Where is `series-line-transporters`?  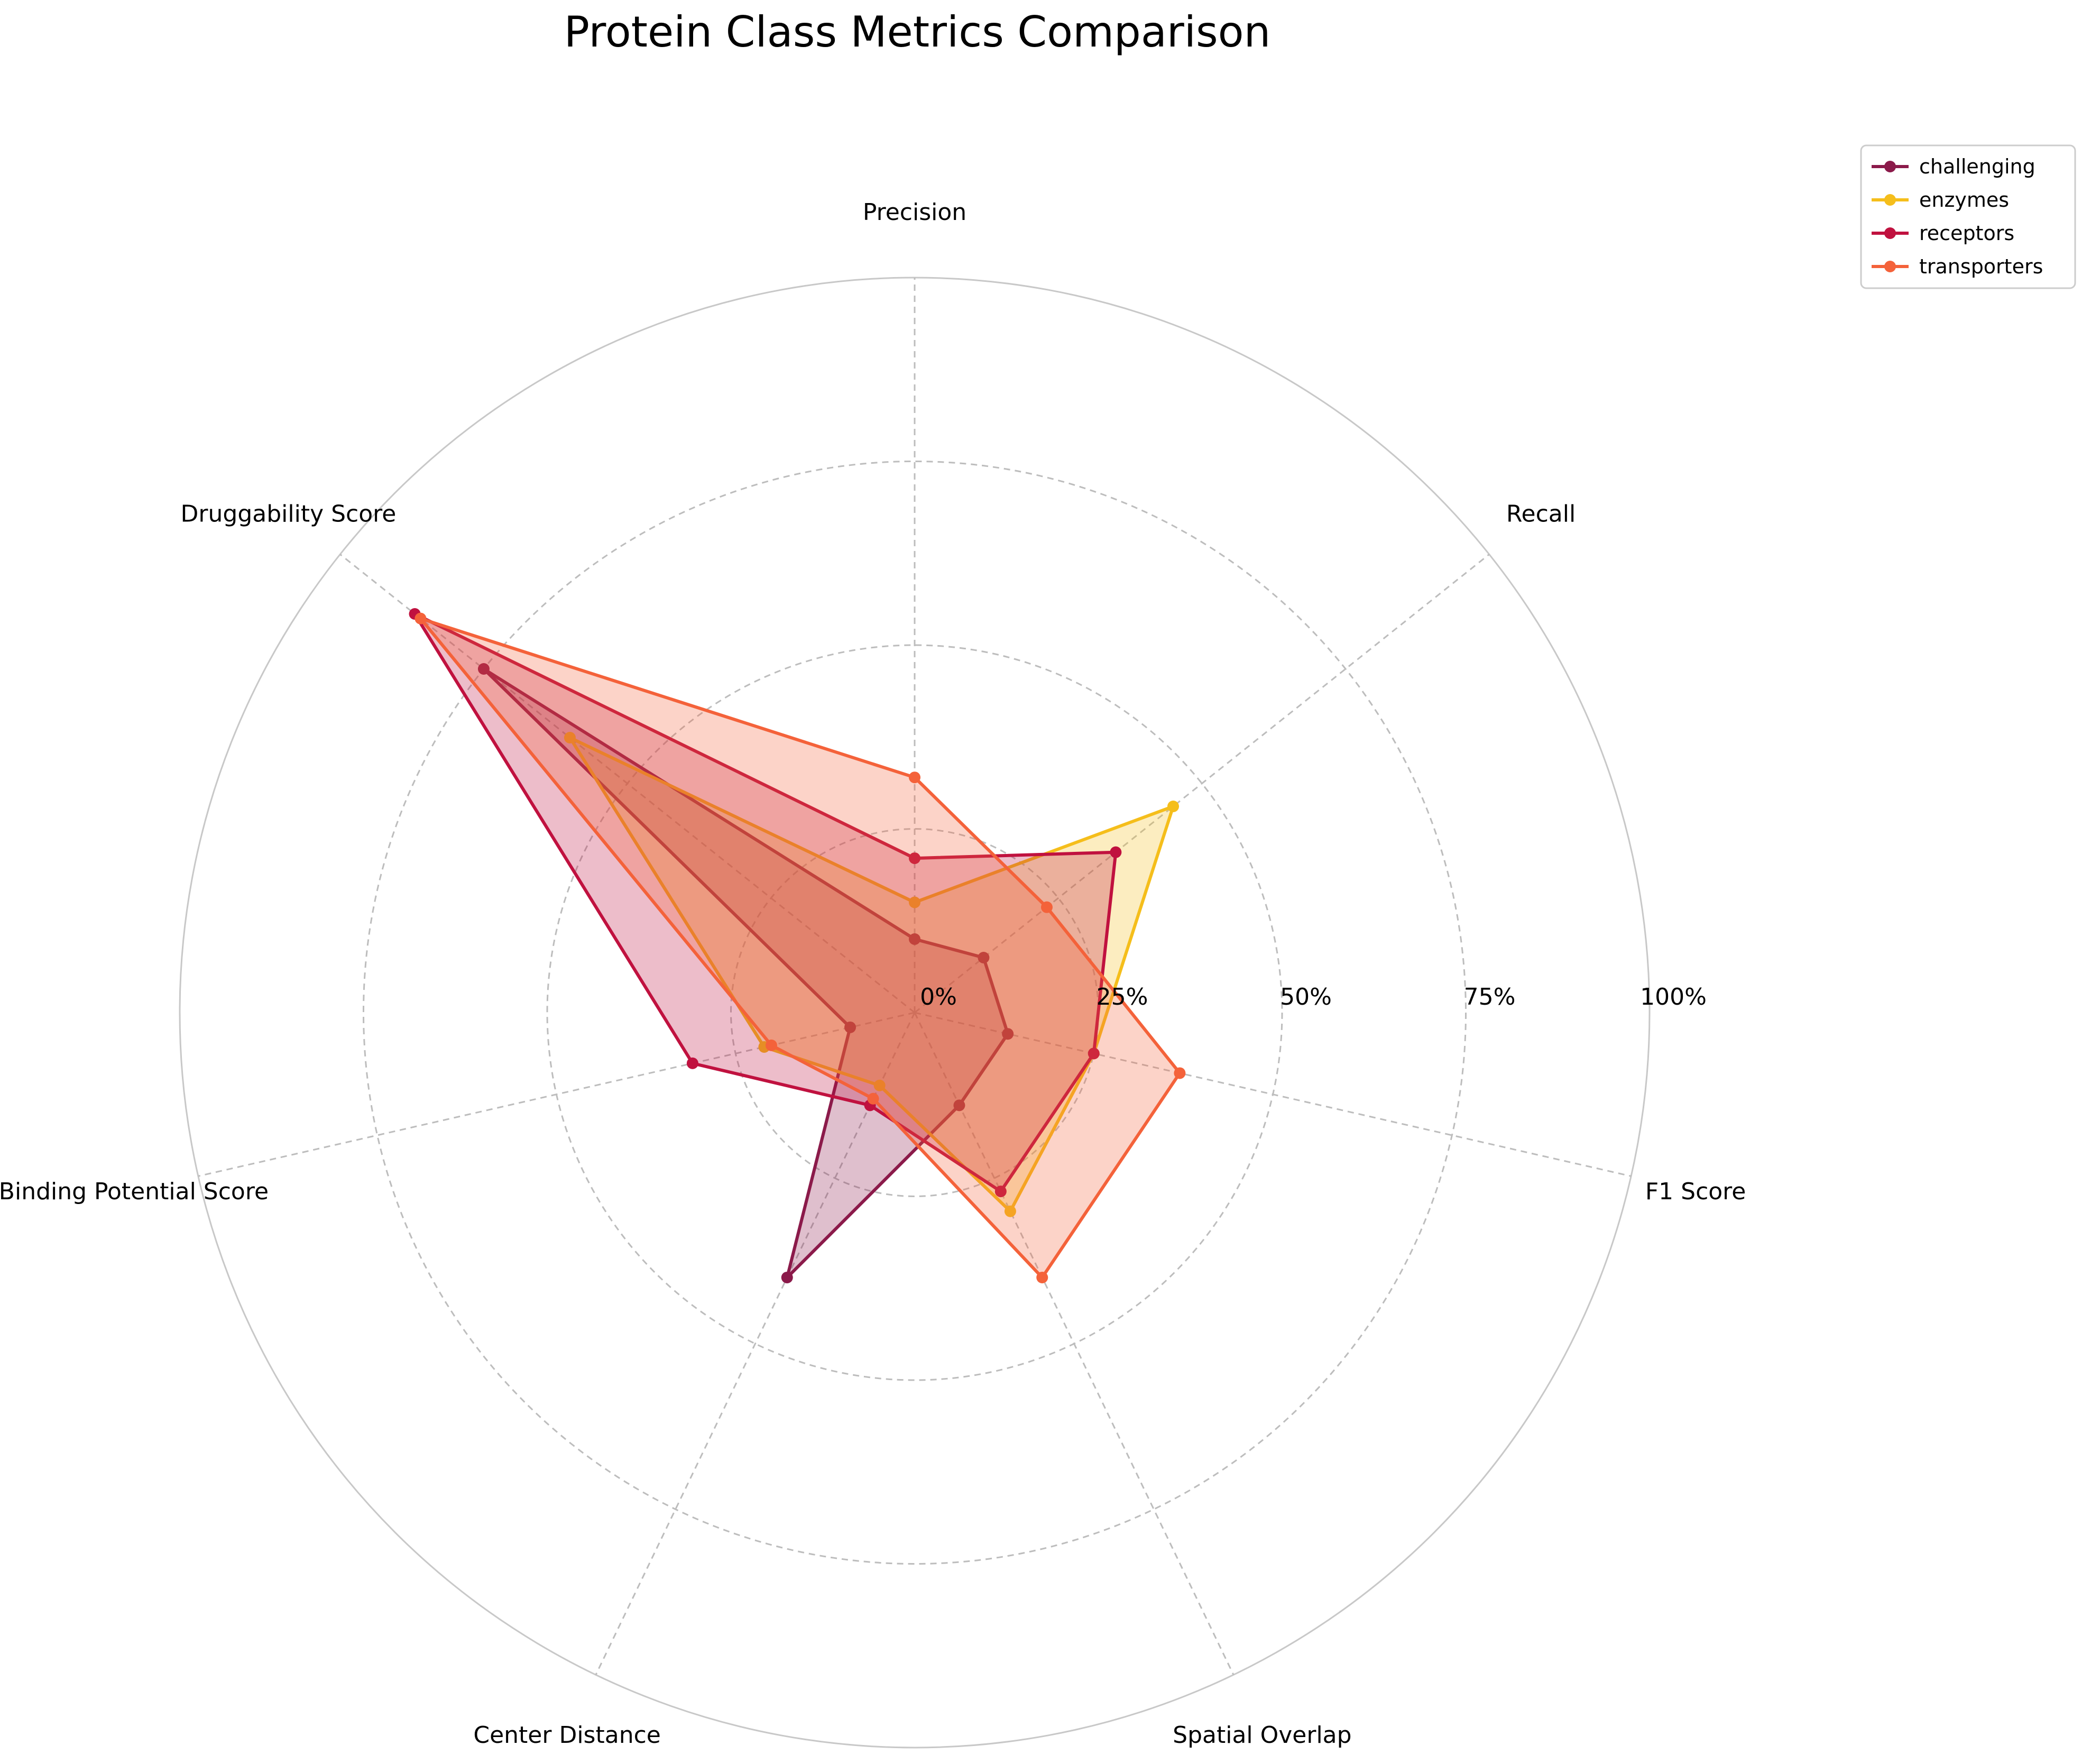
series-line-transporters is located at coordinates (800, 948).